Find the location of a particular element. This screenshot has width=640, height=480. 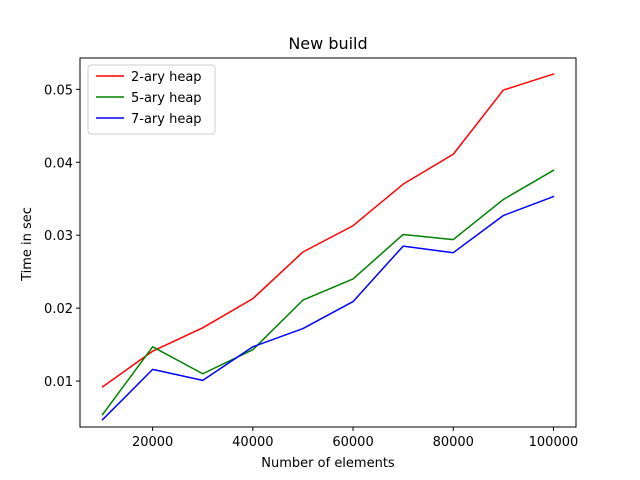

x-tick-label: 40000 is located at coordinates (252, 442).